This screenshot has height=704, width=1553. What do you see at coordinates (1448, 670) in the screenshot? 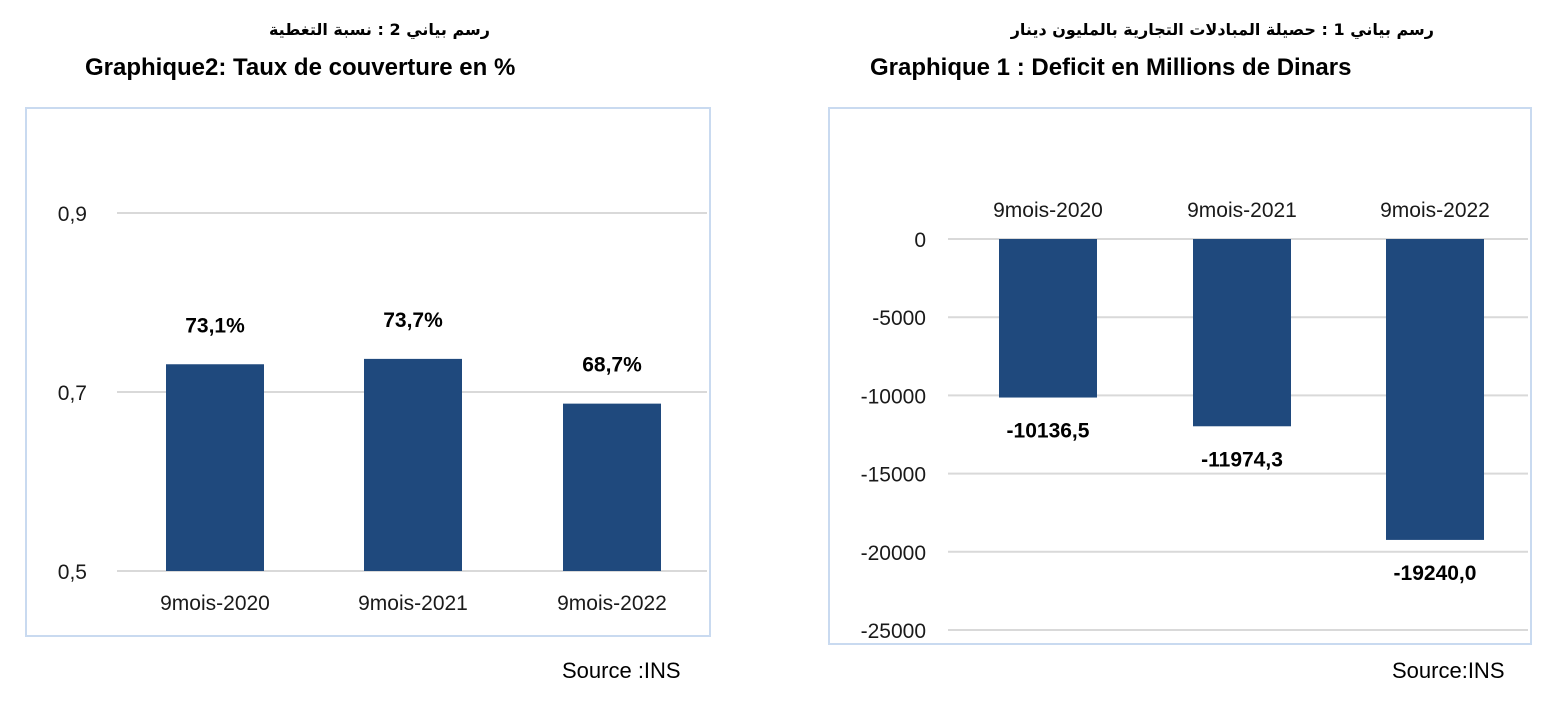
I see `source-note: Source:INS` at bounding box center [1448, 670].